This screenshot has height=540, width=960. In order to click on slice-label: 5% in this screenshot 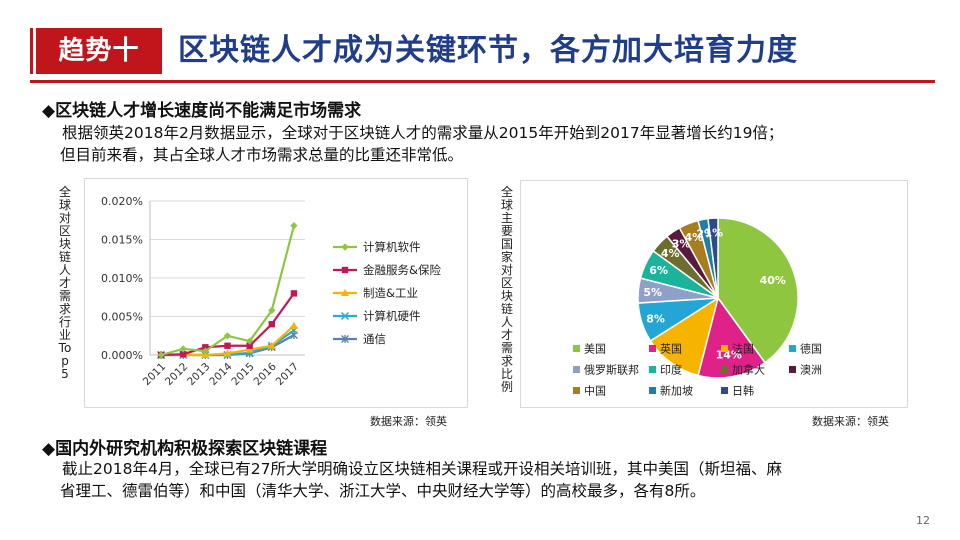, I will do `click(652, 292)`.